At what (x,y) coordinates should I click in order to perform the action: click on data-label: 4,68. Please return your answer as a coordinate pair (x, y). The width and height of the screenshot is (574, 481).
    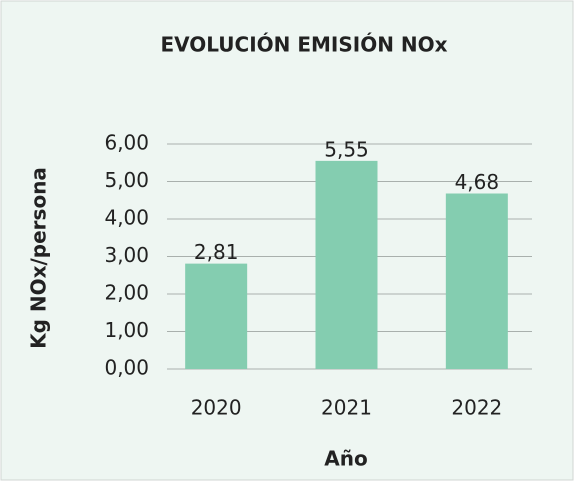
    Looking at the image, I should click on (477, 182).